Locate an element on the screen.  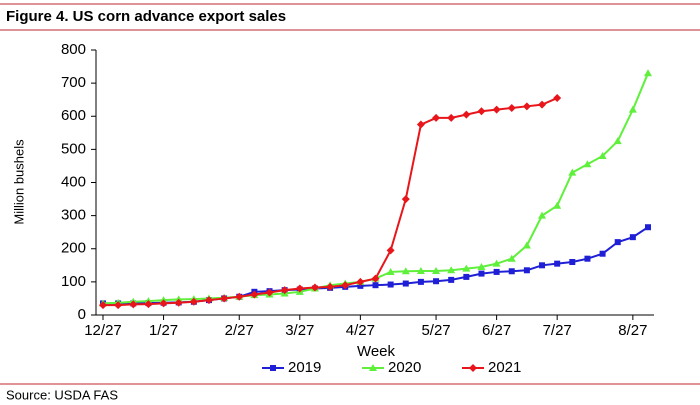
y-tick-label: 500 is located at coordinates (73, 148).